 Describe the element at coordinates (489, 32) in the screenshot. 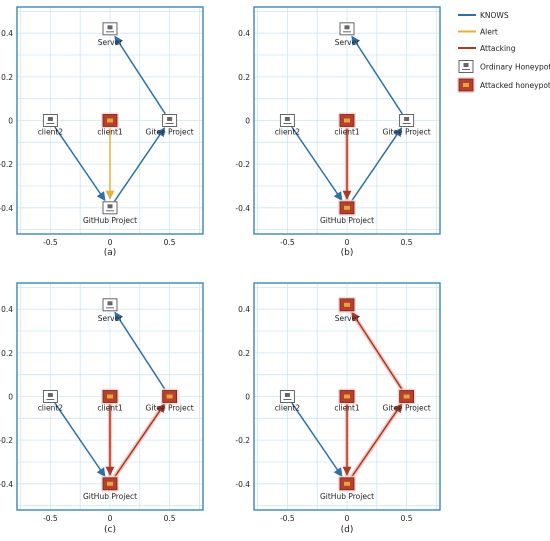

I see `legend-label-alert: Alert` at that location.